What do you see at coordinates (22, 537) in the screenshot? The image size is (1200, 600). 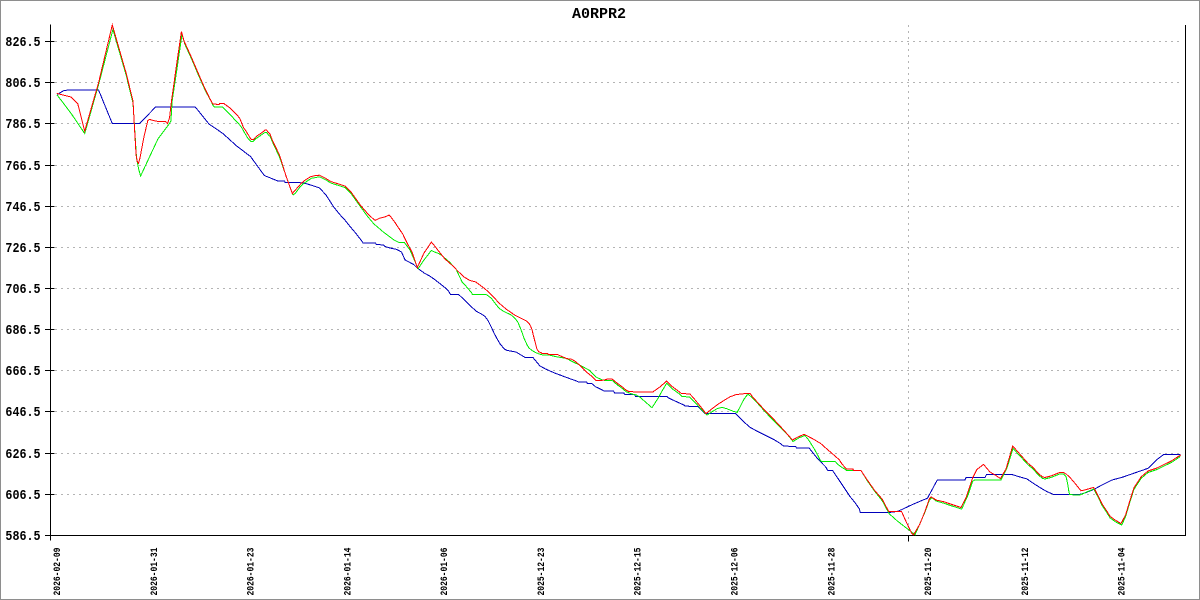 I see `svg-text: 586.5` at bounding box center [22, 537].